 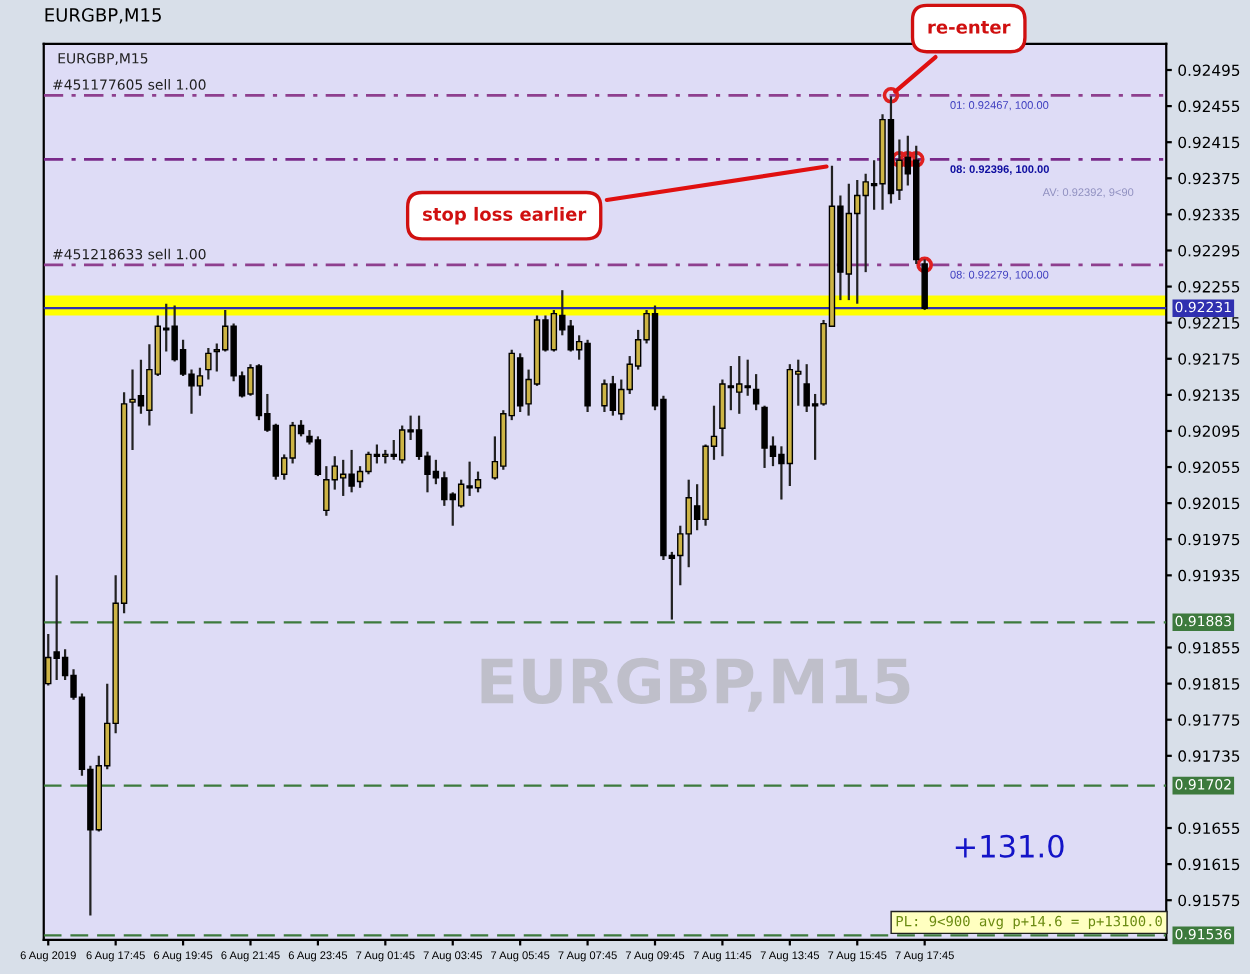 What do you see at coordinates (1009, 846) in the screenshot?
I see `annotation: +131.0` at bounding box center [1009, 846].